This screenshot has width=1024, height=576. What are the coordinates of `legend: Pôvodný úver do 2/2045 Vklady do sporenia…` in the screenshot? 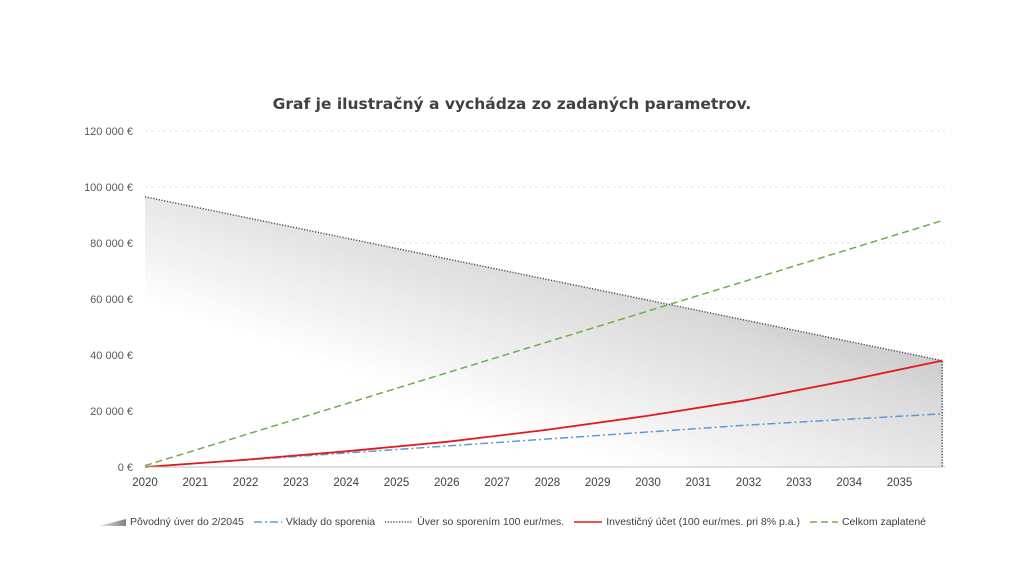 It's located at (512, 522).